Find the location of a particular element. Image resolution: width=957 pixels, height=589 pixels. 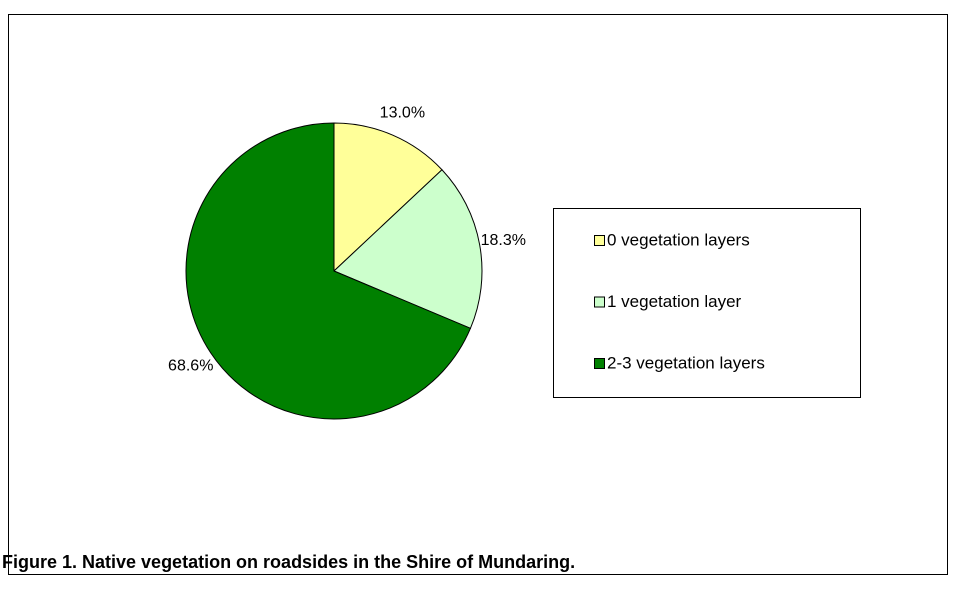

legend-label: 2-3 vegetation layers is located at coordinates (686, 362).